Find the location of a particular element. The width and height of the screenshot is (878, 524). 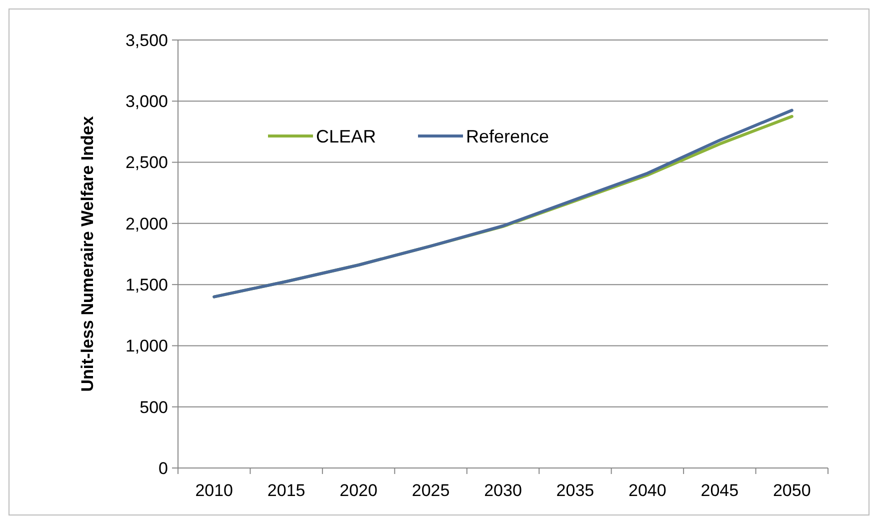

y-tick-label: 2,000 is located at coordinates (146, 224).